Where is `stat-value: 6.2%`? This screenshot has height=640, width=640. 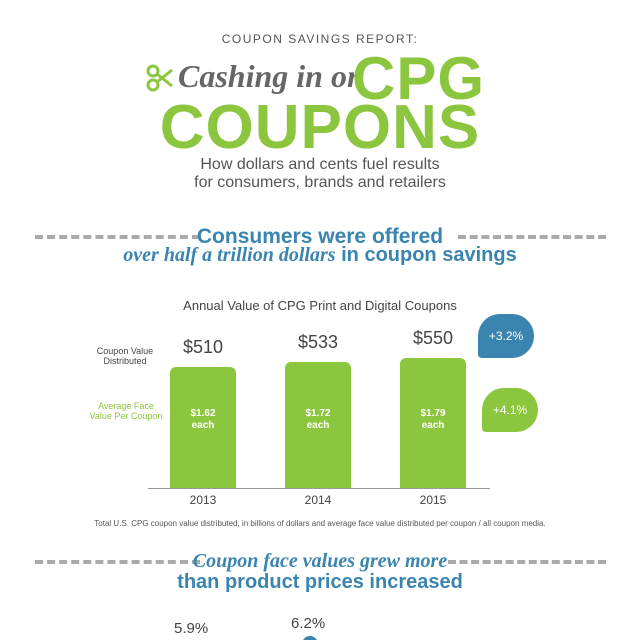 stat-value: 6.2% is located at coordinates (308, 623).